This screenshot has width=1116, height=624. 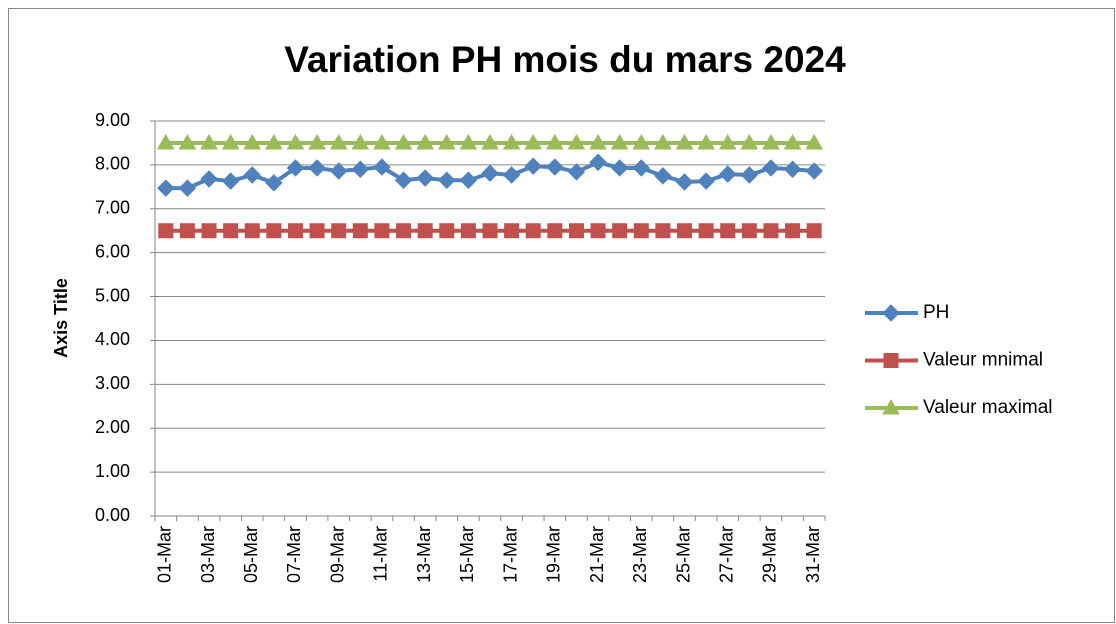 I want to click on x-tick-label: 09-Mar, so click(x=337, y=554).